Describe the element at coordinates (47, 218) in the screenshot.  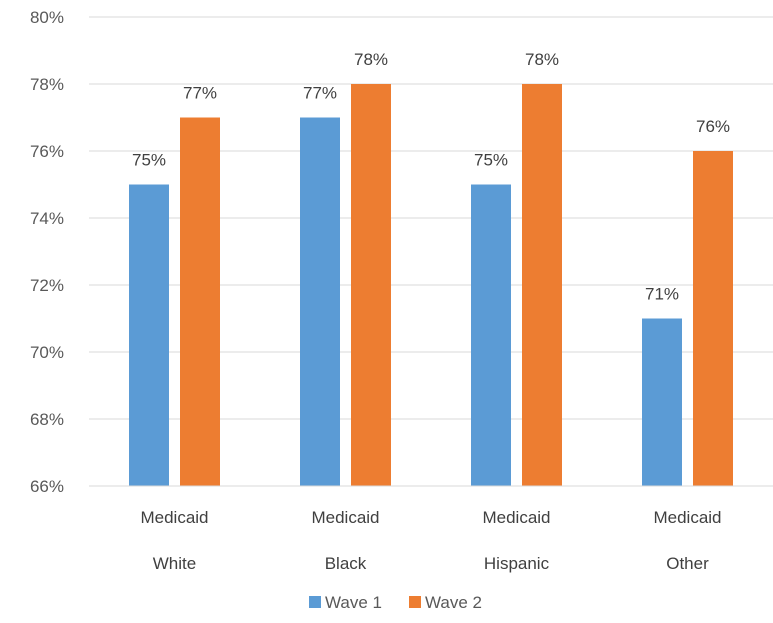
I see `y-tick-label: 74%` at that location.